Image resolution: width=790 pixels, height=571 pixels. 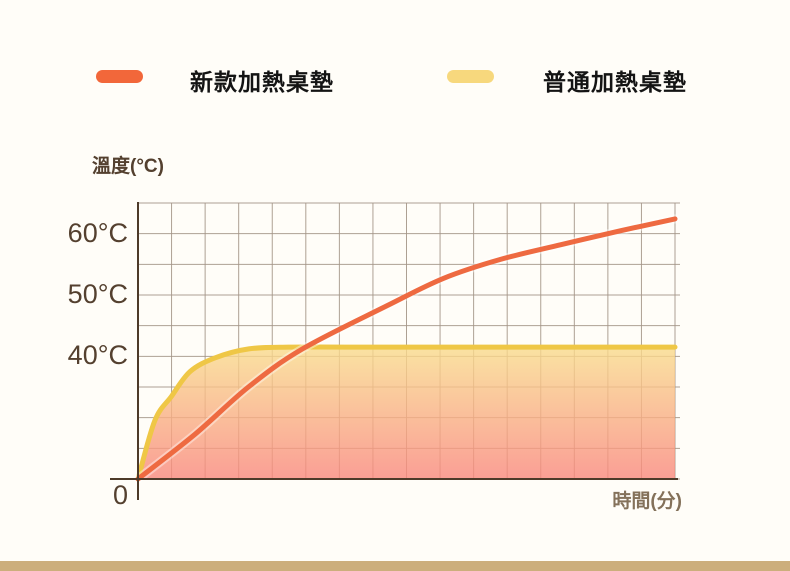 What do you see at coordinates (470, 76) in the screenshot?
I see `legend-swatch-ordinary-mat` at bounding box center [470, 76].